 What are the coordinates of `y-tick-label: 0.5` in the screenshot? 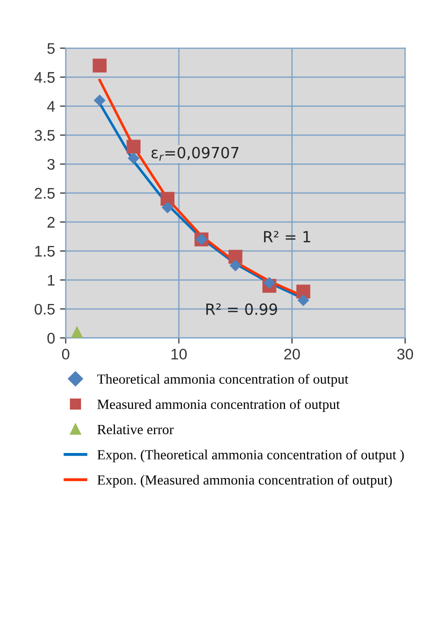 It's located at (44, 309).